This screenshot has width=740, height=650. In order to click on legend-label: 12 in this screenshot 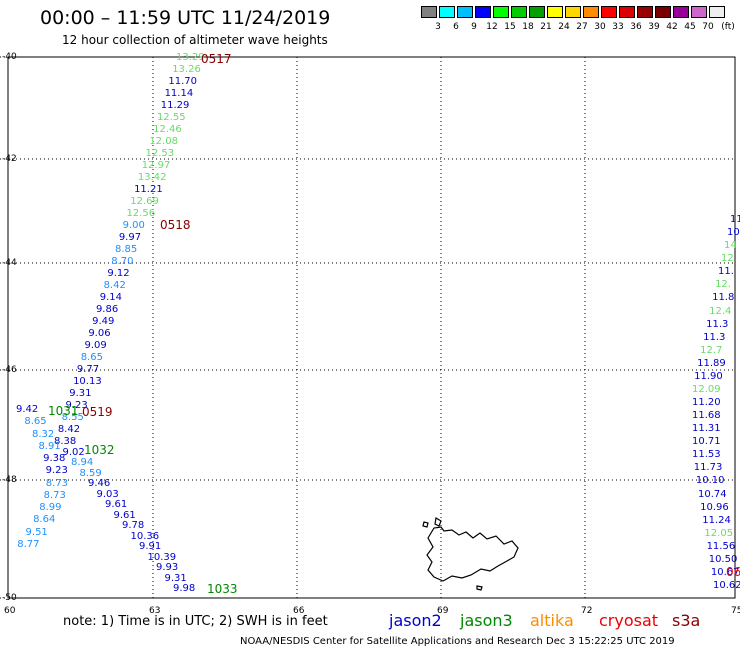, I will do `click(492, 27)`.